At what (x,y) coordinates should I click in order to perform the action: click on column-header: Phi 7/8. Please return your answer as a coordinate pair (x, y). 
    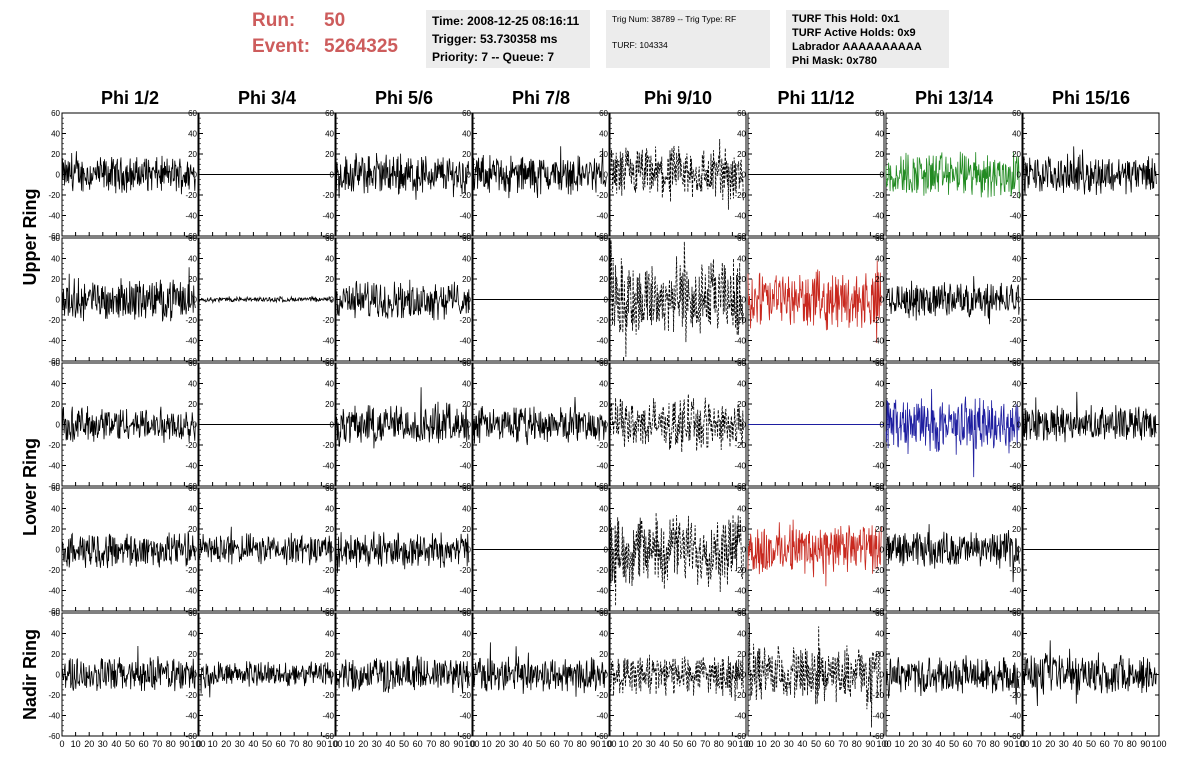
    Looking at the image, I should click on (541, 98).